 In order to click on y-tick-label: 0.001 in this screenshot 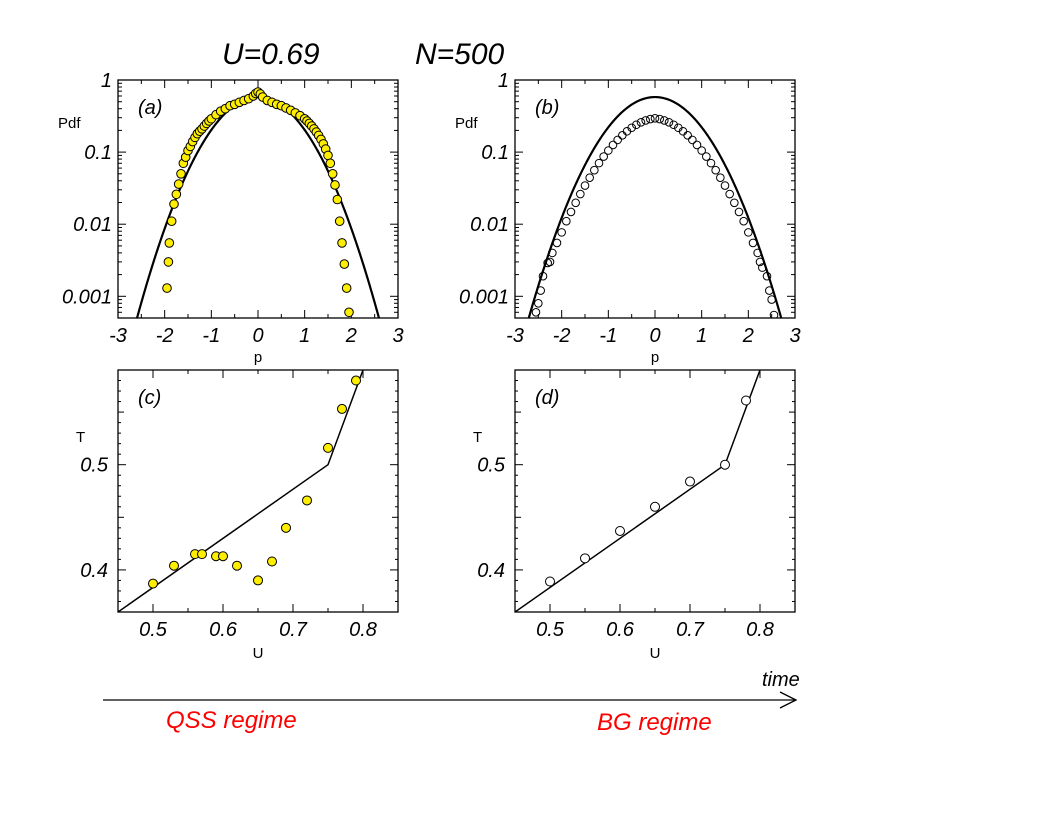, I will do `click(484, 297)`.